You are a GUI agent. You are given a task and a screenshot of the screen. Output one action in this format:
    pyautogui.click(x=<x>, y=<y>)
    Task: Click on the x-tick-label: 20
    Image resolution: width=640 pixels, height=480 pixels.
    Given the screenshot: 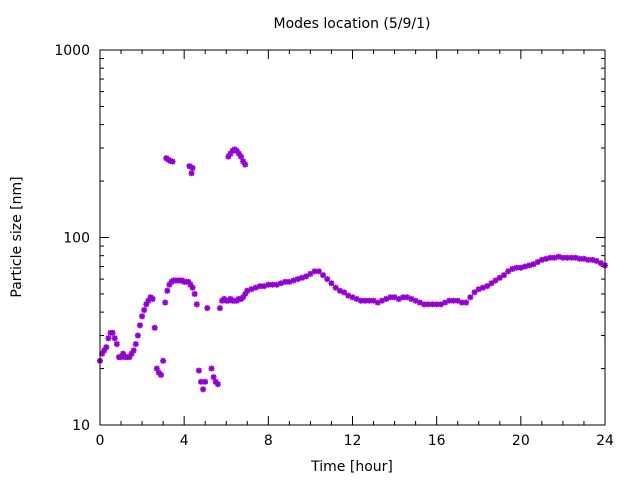 What is the action you would take?
    pyautogui.click(x=521, y=441)
    